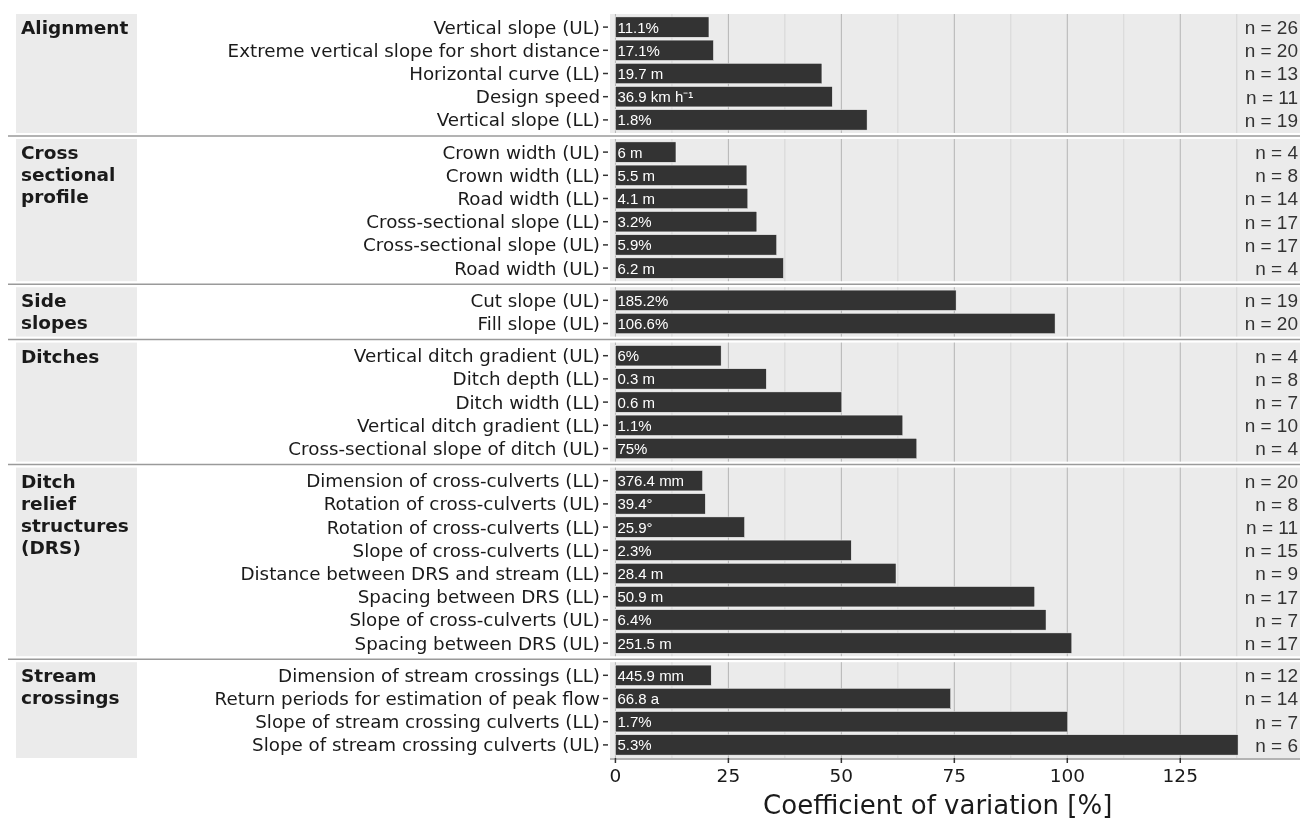 The image size is (1308, 826). I want to click on y-tick-label: Slope of cross-culverts (UL), so click(474, 620).